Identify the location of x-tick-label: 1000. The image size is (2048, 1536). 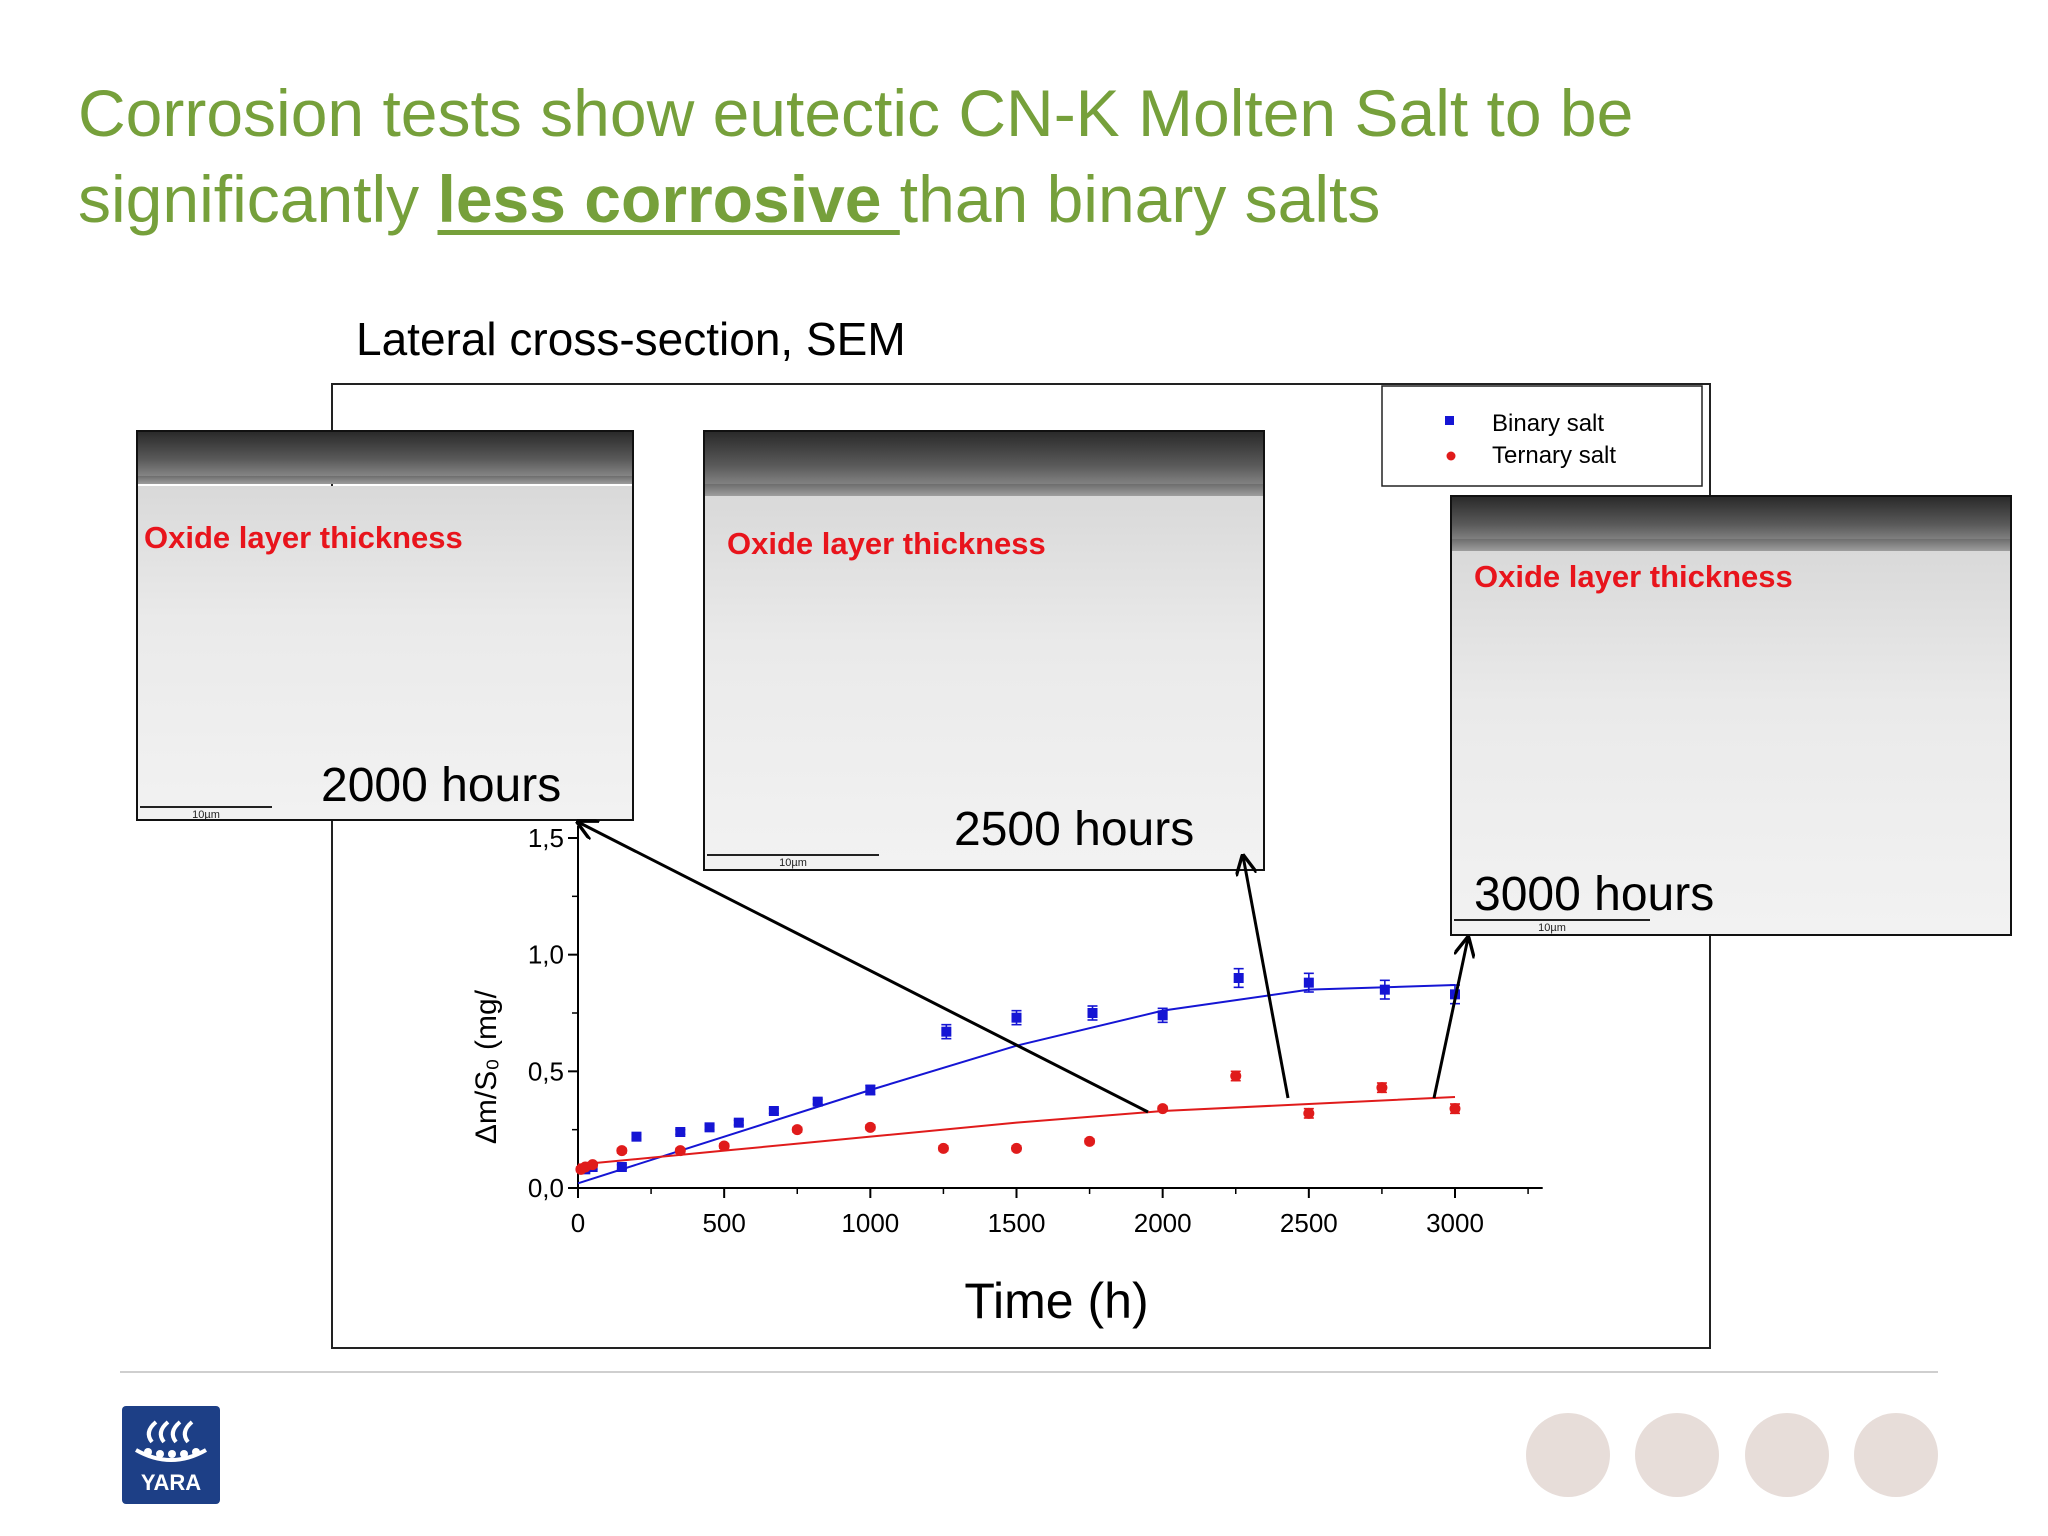
(870, 1223).